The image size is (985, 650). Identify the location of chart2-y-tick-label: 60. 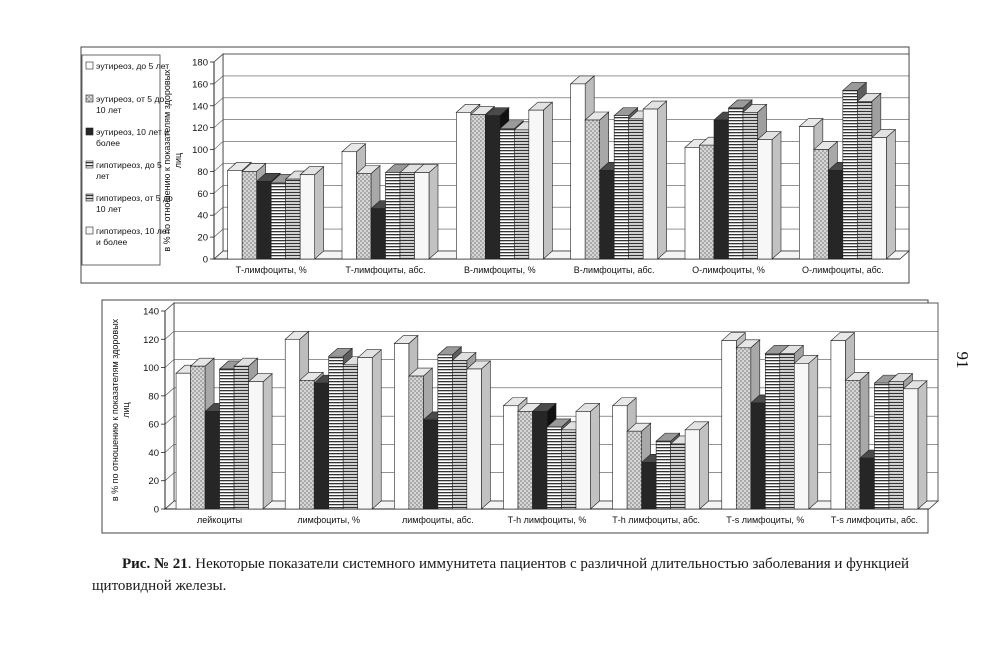
(153, 425).